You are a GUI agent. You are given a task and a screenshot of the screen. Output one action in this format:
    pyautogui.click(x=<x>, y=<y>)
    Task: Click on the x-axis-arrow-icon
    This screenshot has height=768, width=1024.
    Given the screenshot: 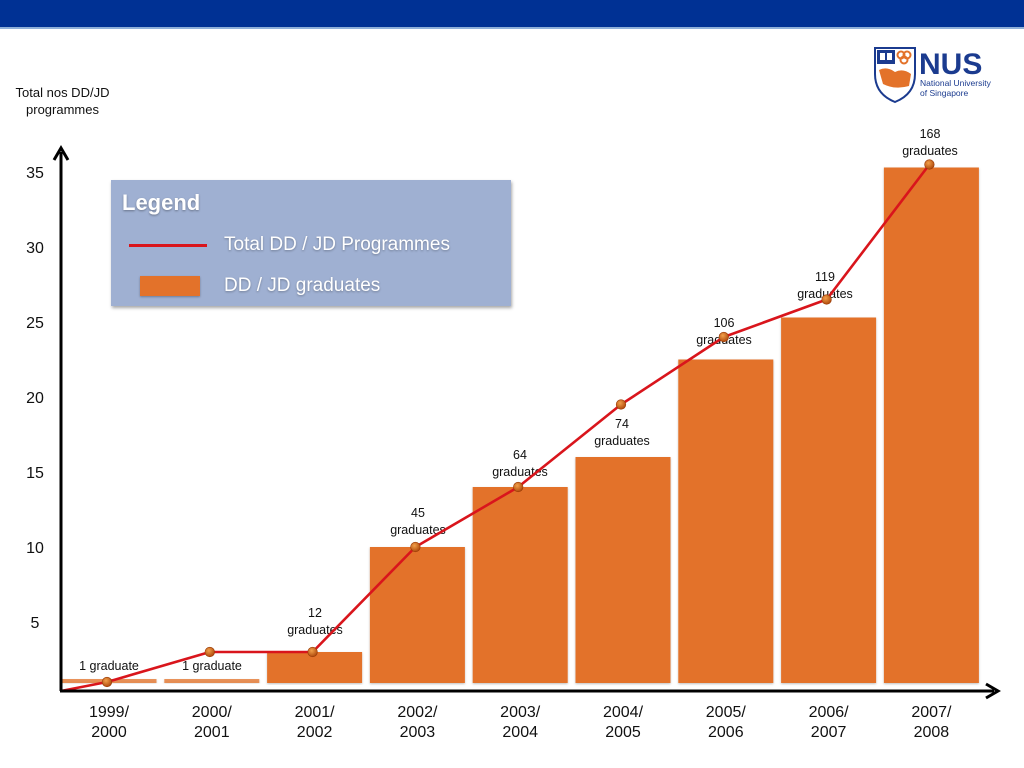 What is the action you would take?
    pyautogui.click(x=993, y=691)
    